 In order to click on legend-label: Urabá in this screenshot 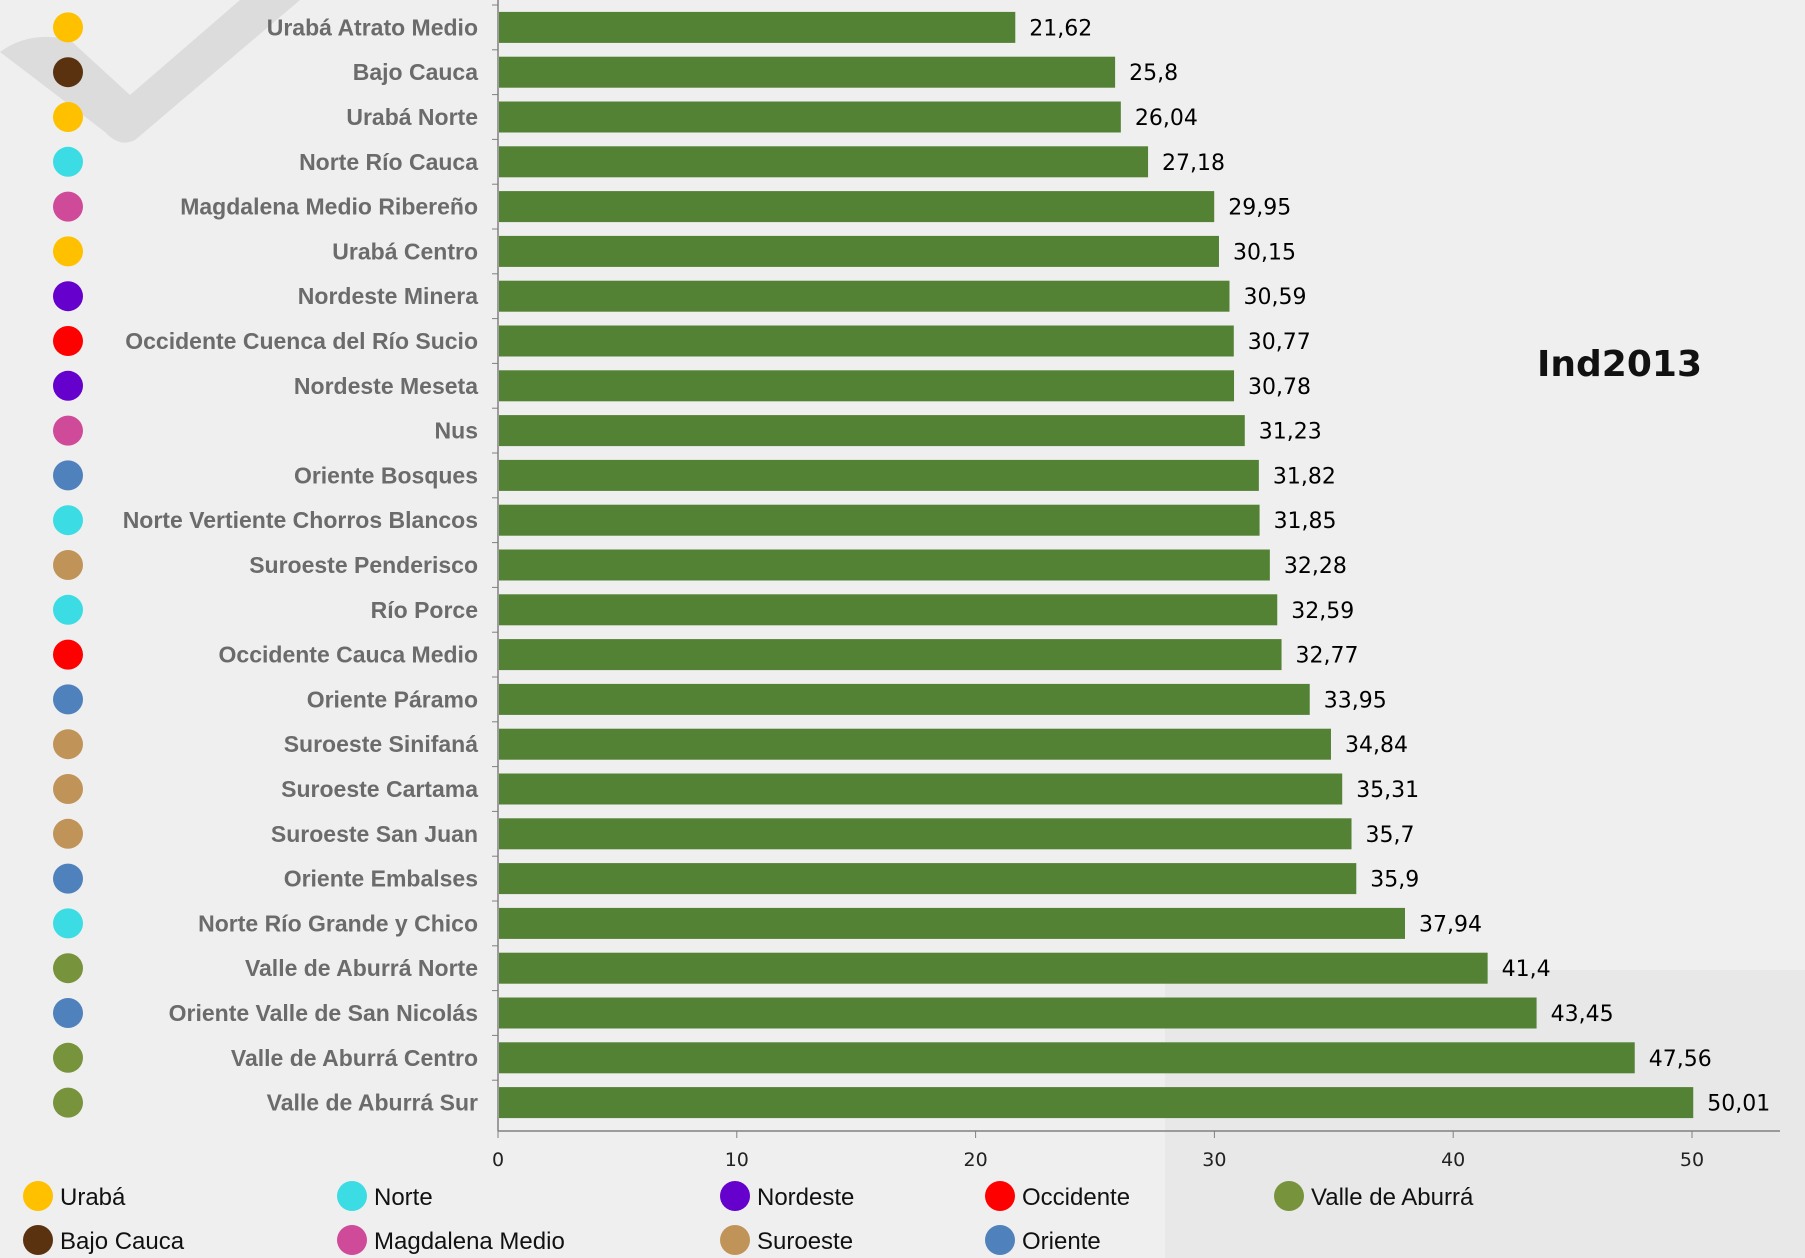, I will do `click(93, 1197)`.